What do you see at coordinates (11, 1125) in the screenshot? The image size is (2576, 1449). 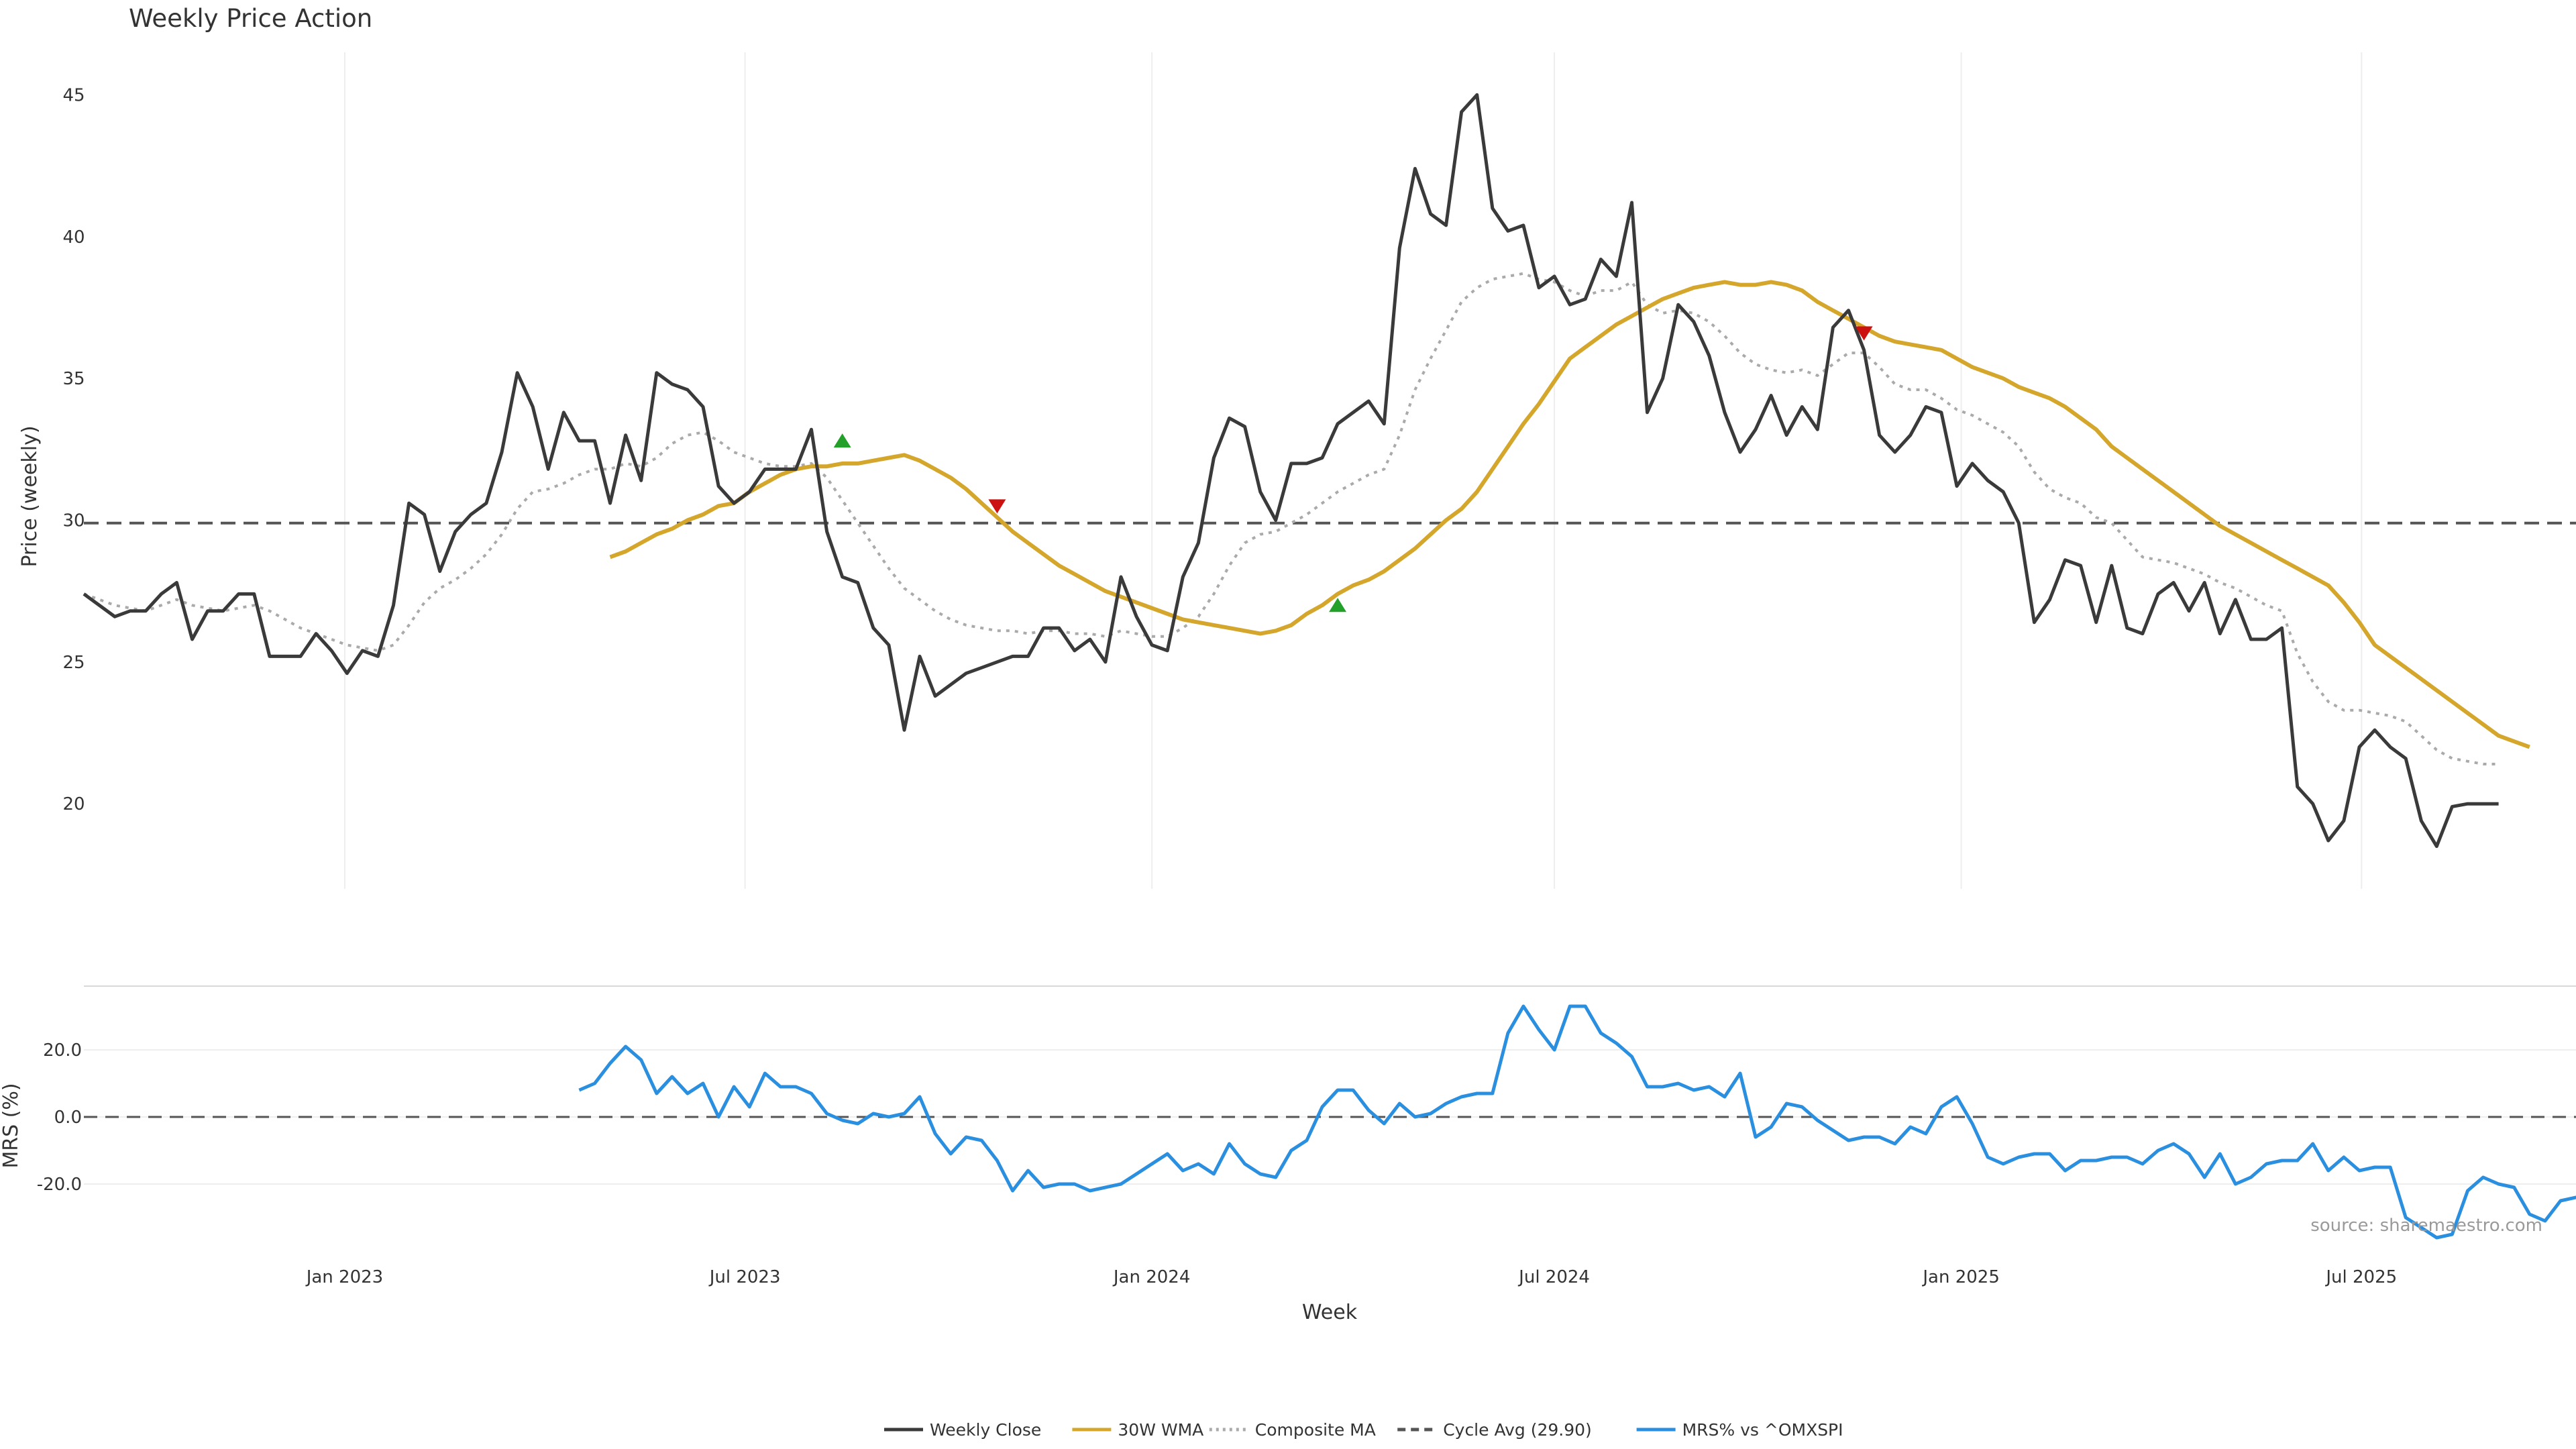 I see `mrs-y-axis-title: MRS (%)` at bounding box center [11, 1125].